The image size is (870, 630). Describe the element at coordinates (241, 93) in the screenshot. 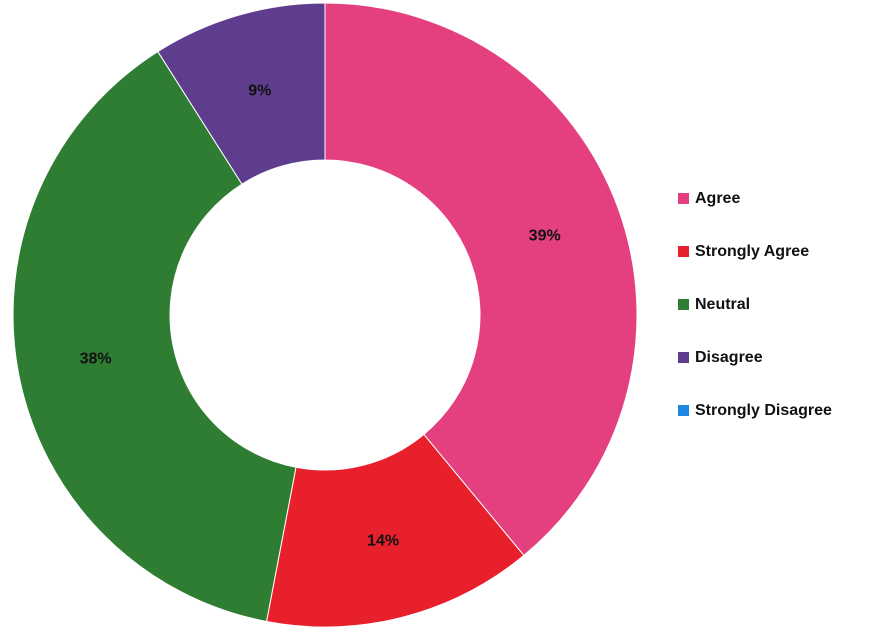

I see `slice-disagree` at that location.